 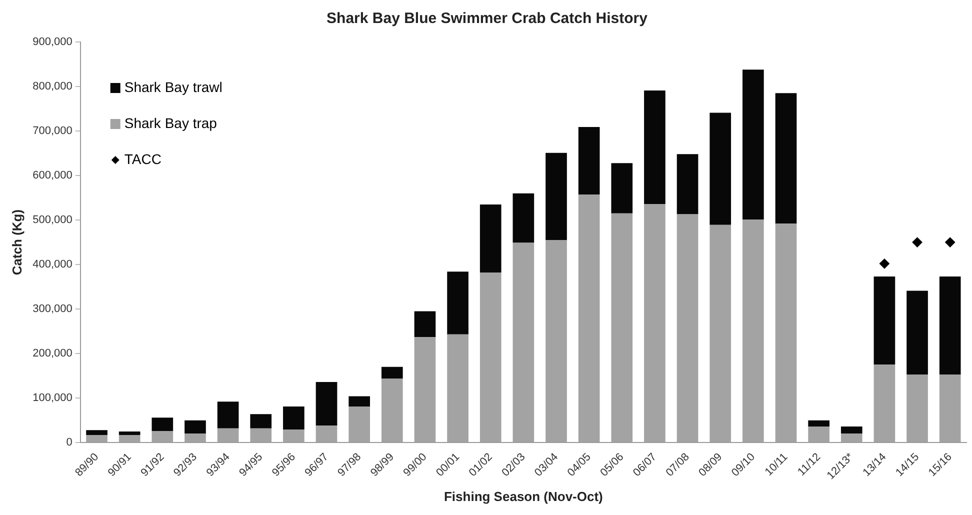 I want to click on legend-label: Shark Bay trawl, so click(x=173, y=86).